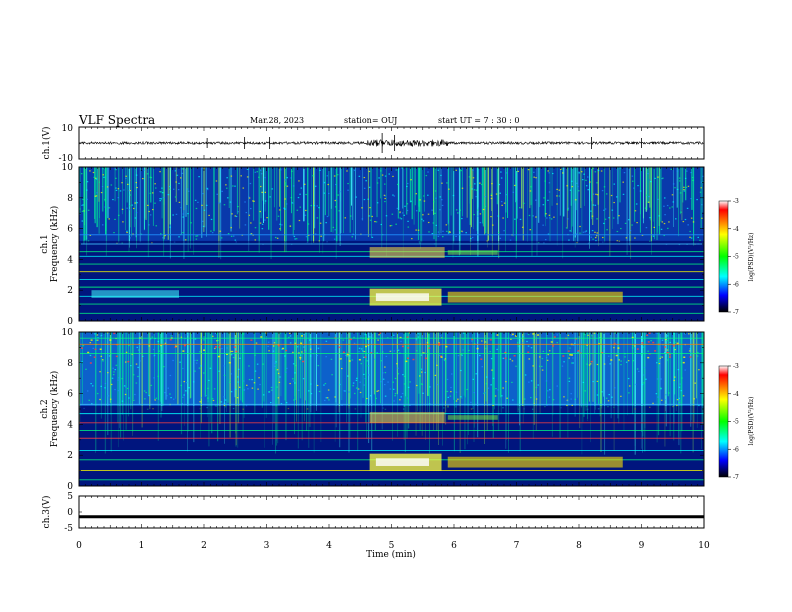  Describe the element at coordinates (204, 546) in the screenshot. I see `x-tick-label: 2` at that location.